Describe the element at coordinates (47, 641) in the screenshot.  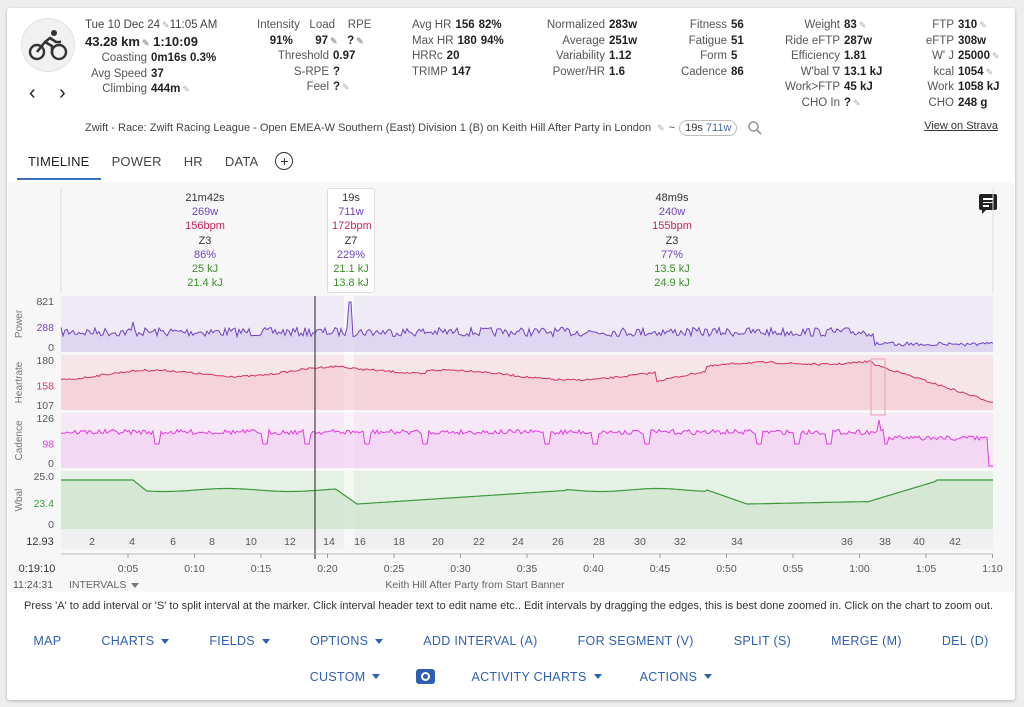
I see `map-button: MAP` at that location.